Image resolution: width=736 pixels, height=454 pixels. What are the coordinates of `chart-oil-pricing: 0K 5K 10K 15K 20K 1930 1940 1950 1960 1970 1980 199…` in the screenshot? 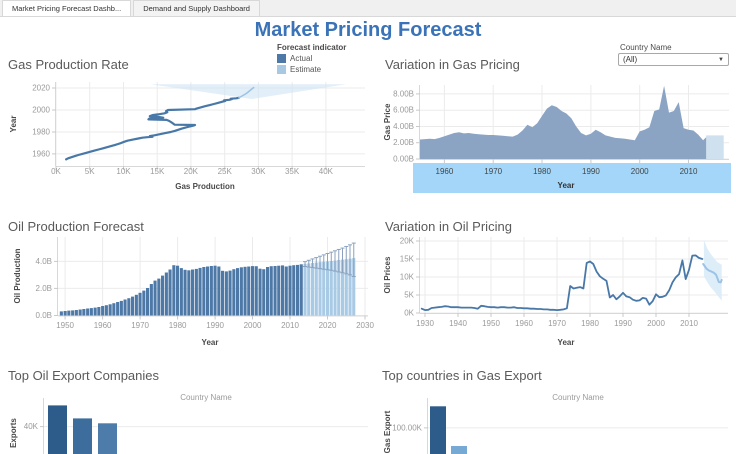 It's located at (555, 292).